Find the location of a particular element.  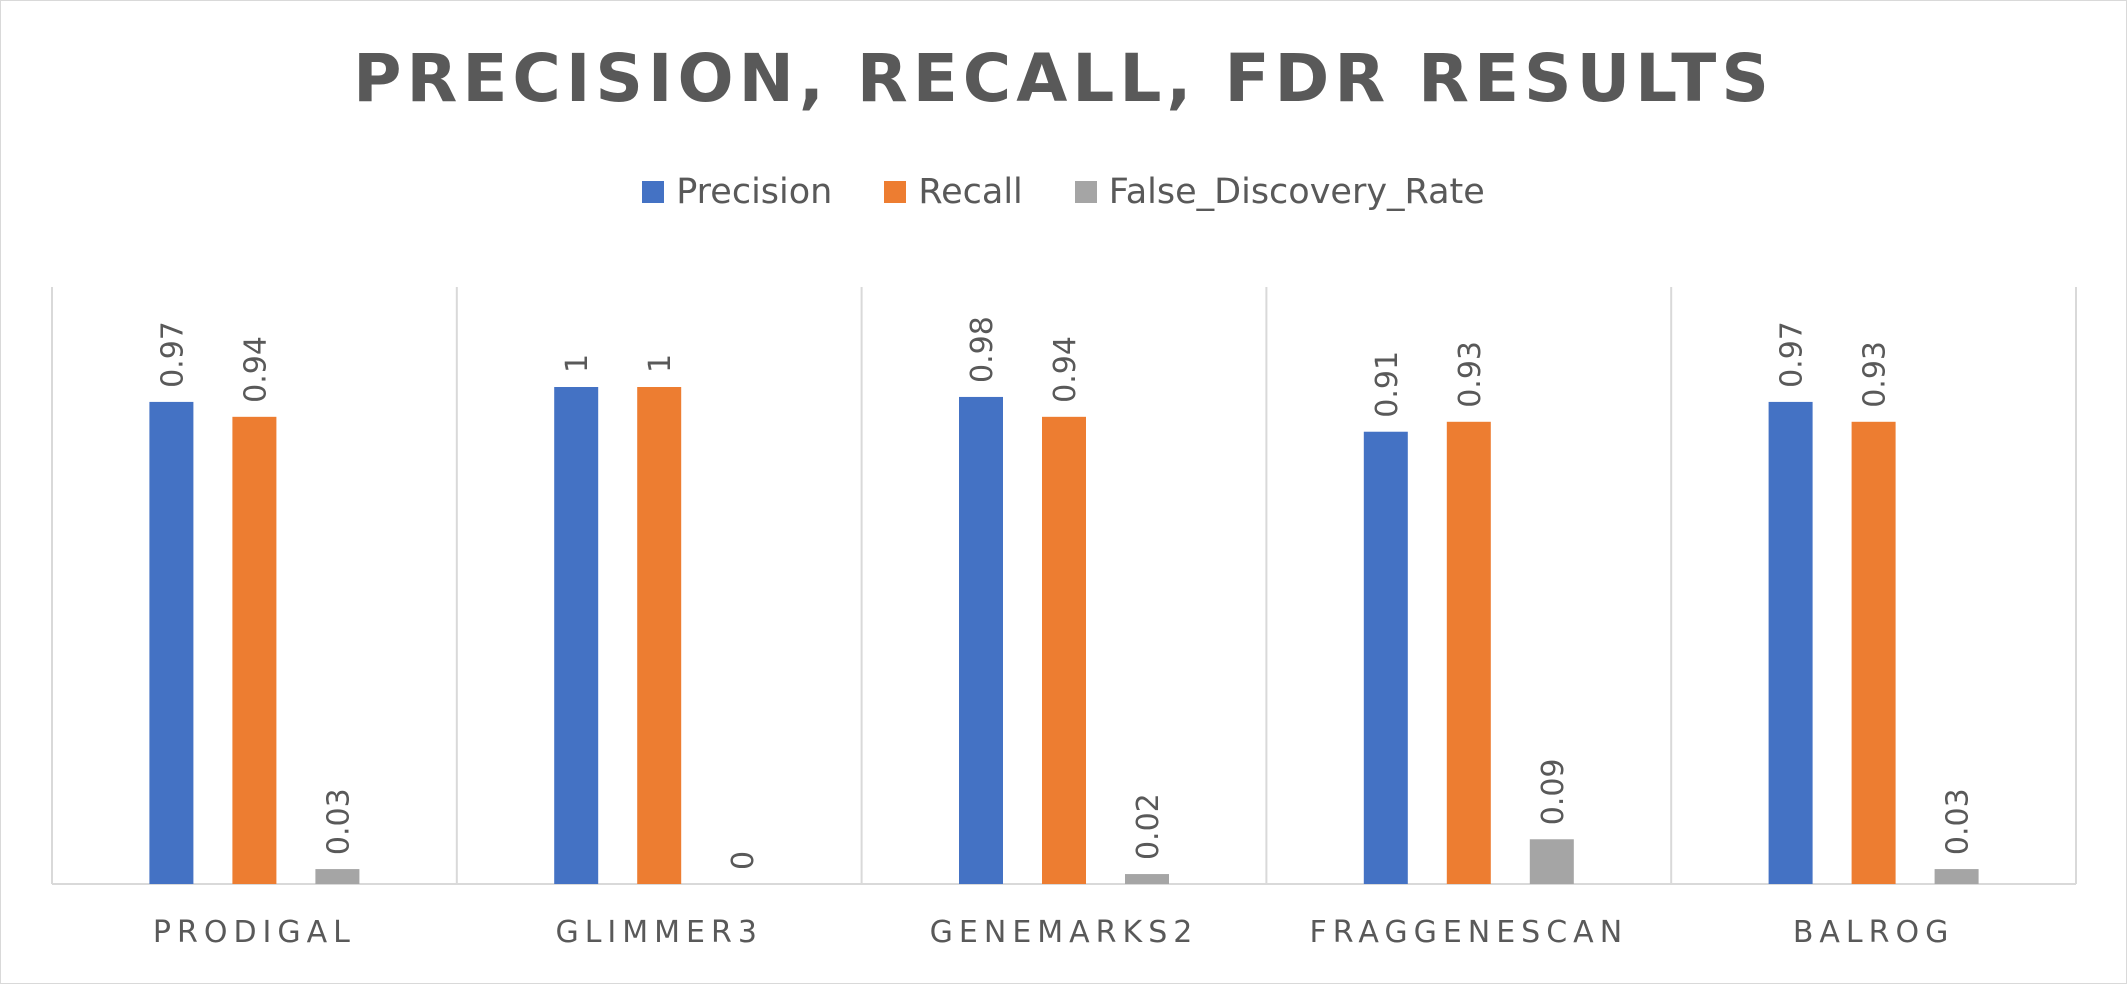

legend-item-precision: Precision is located at coordinates (737, 192).